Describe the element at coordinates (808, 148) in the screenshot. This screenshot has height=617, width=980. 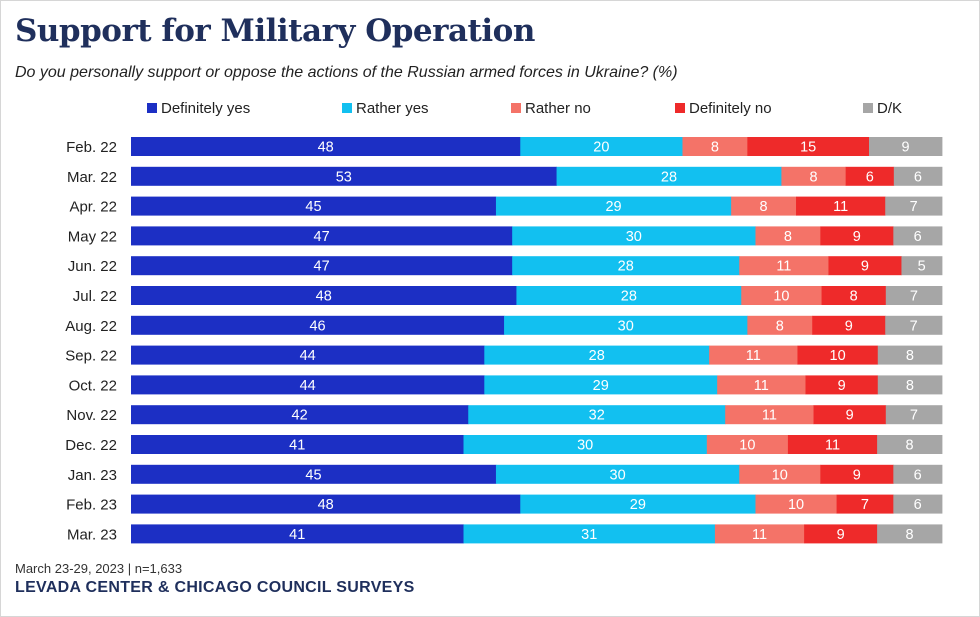
I see `bar-value-label: 15` at that location.